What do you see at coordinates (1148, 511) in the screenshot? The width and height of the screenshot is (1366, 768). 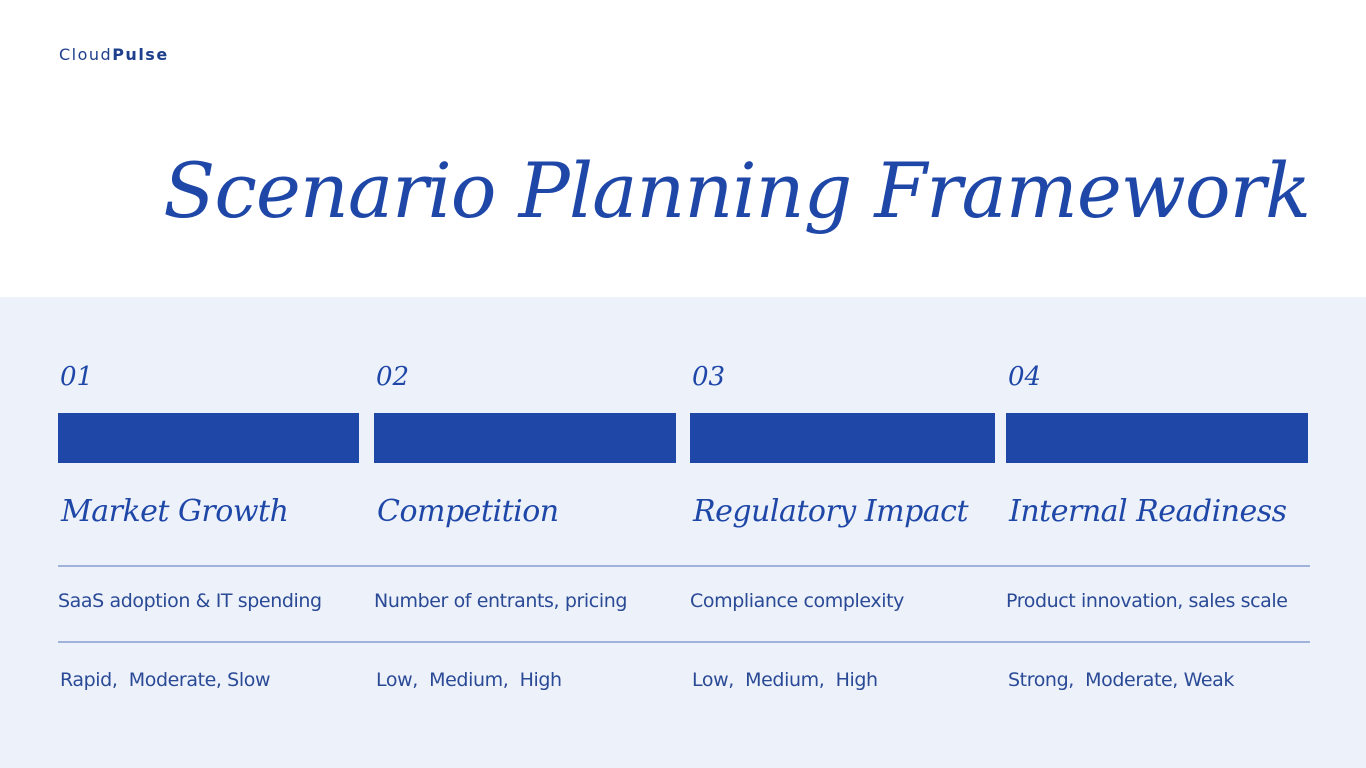 I see `column-label: Internal Readiness` at bounding box center [1148, 511].